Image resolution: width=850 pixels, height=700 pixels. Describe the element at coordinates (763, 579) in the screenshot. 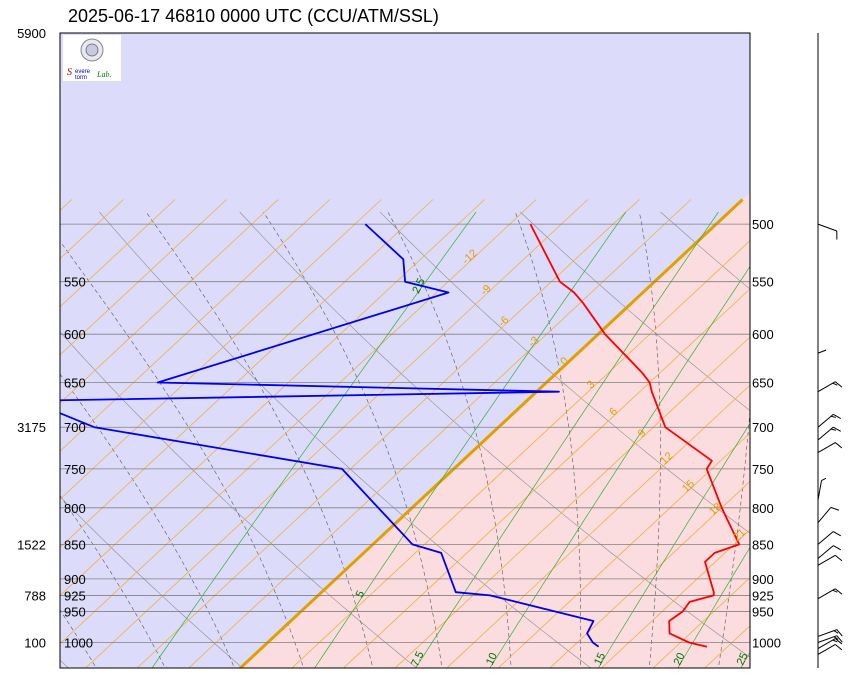

I see `pressure-label-right: 900` at that location.